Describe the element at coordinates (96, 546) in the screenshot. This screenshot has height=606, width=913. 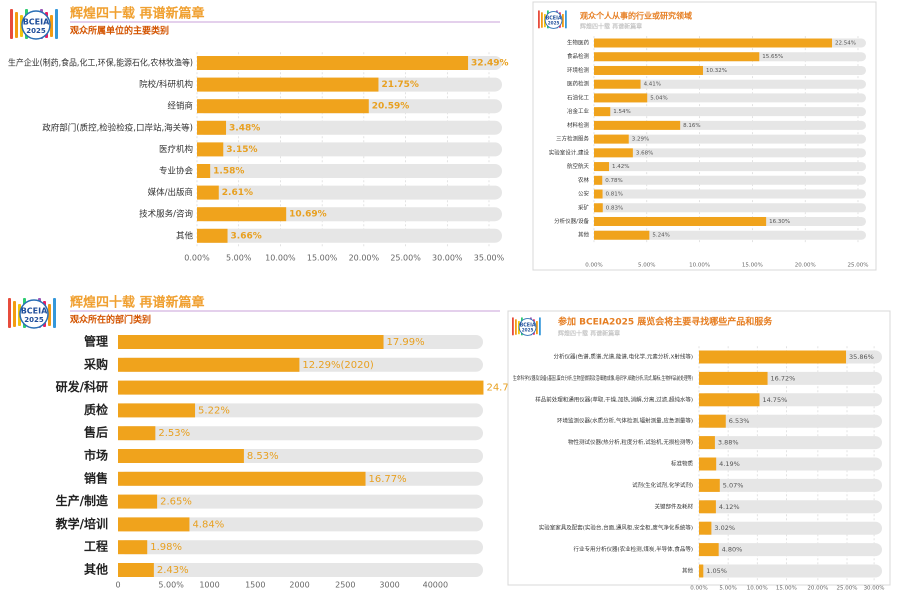
I see `category-label: 工程` at that location.